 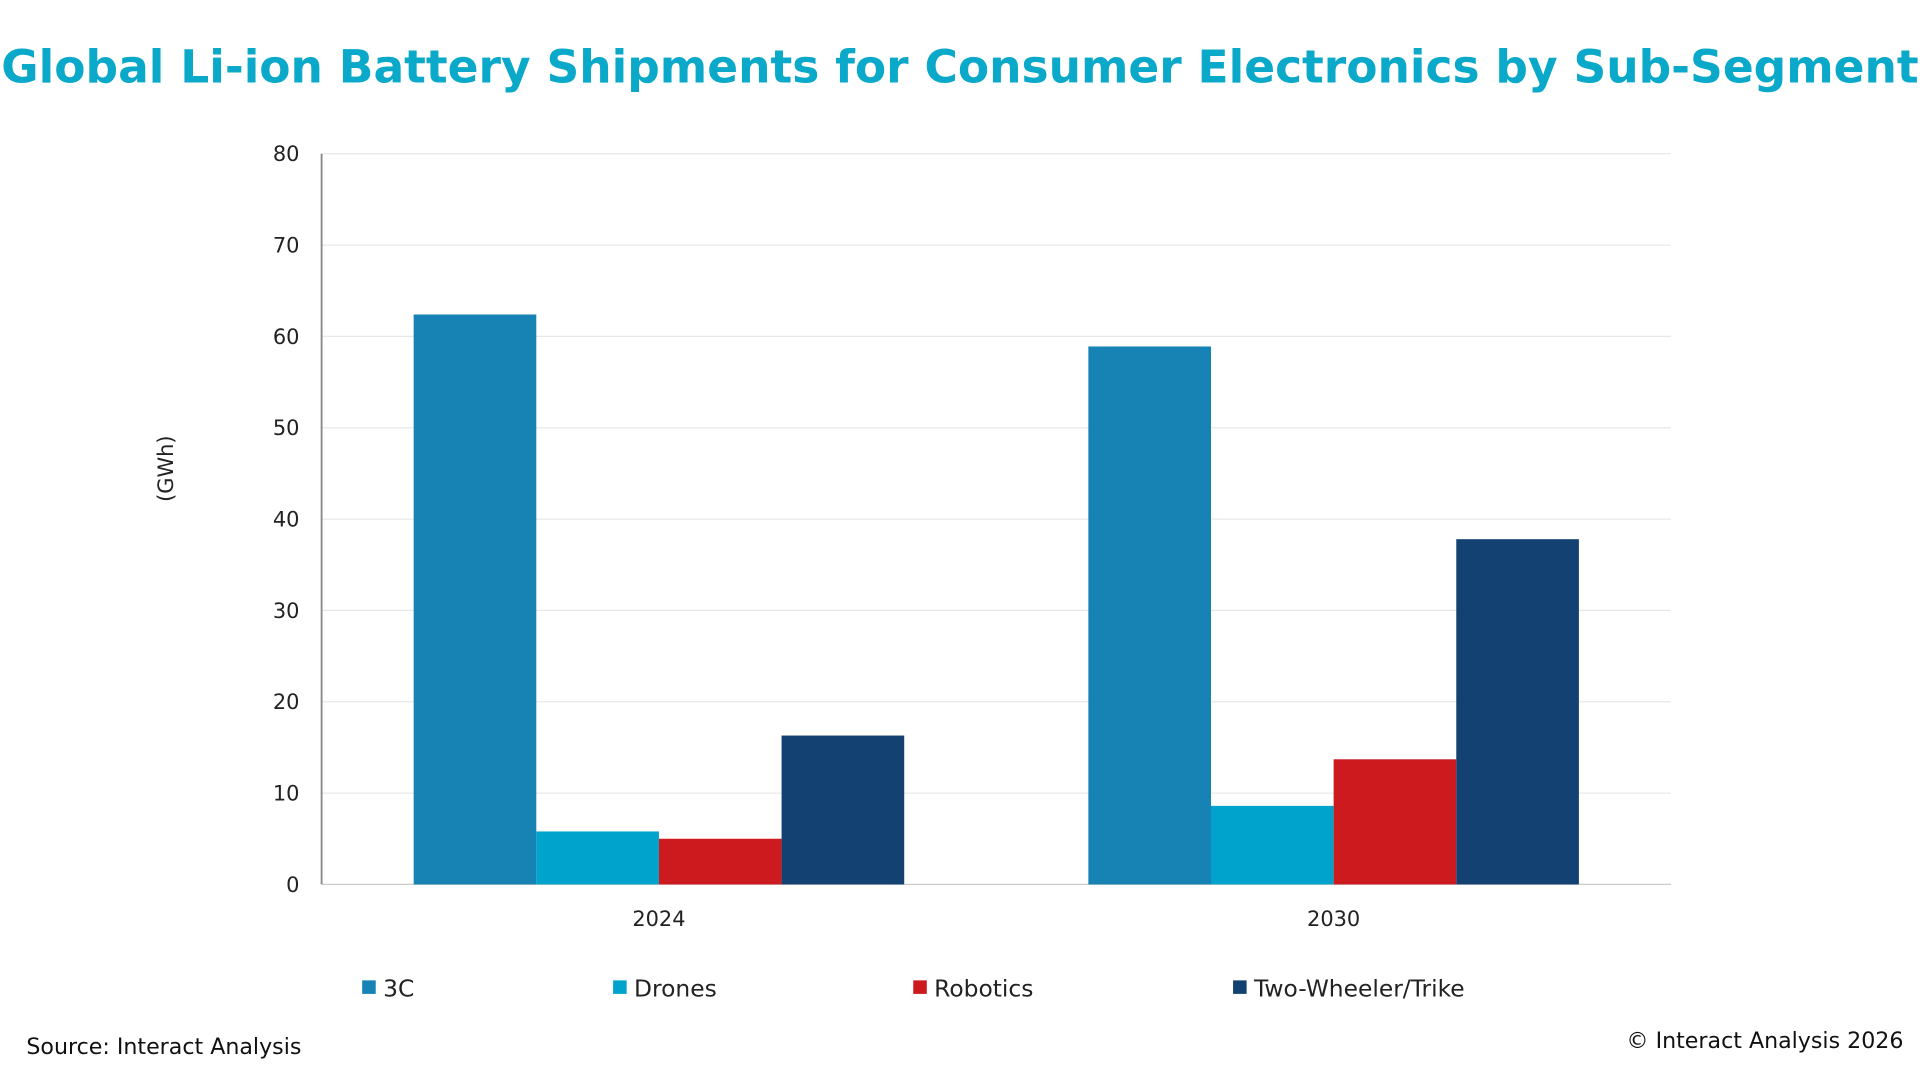 What do you see at coordinates (1359, 988) in the screenshot?
I see `legend-label: Two-Wheeler/Trike` at bounding box center [1359, 988].